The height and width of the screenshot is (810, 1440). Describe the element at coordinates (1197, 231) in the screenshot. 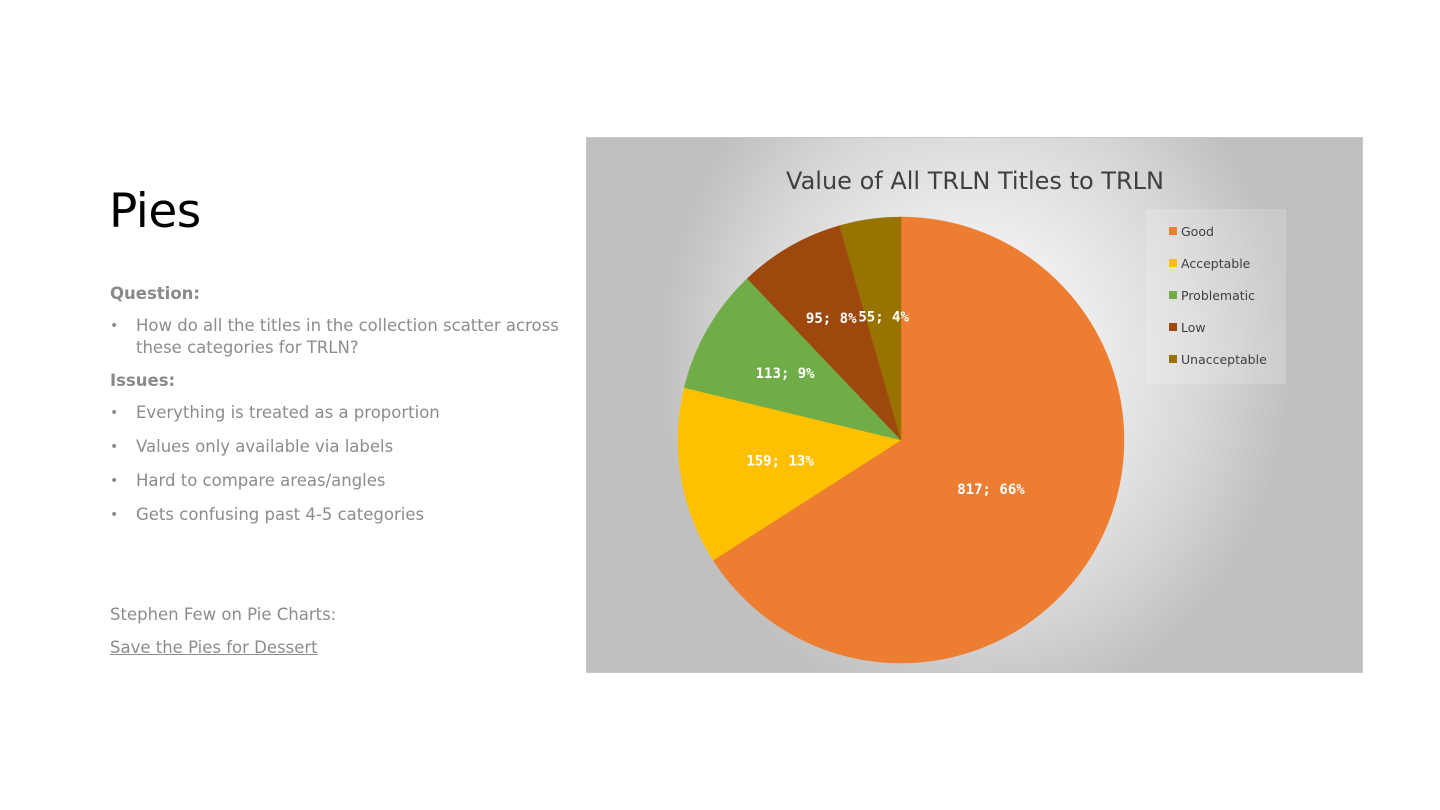

I see `legend-label-good: Good` at that location.